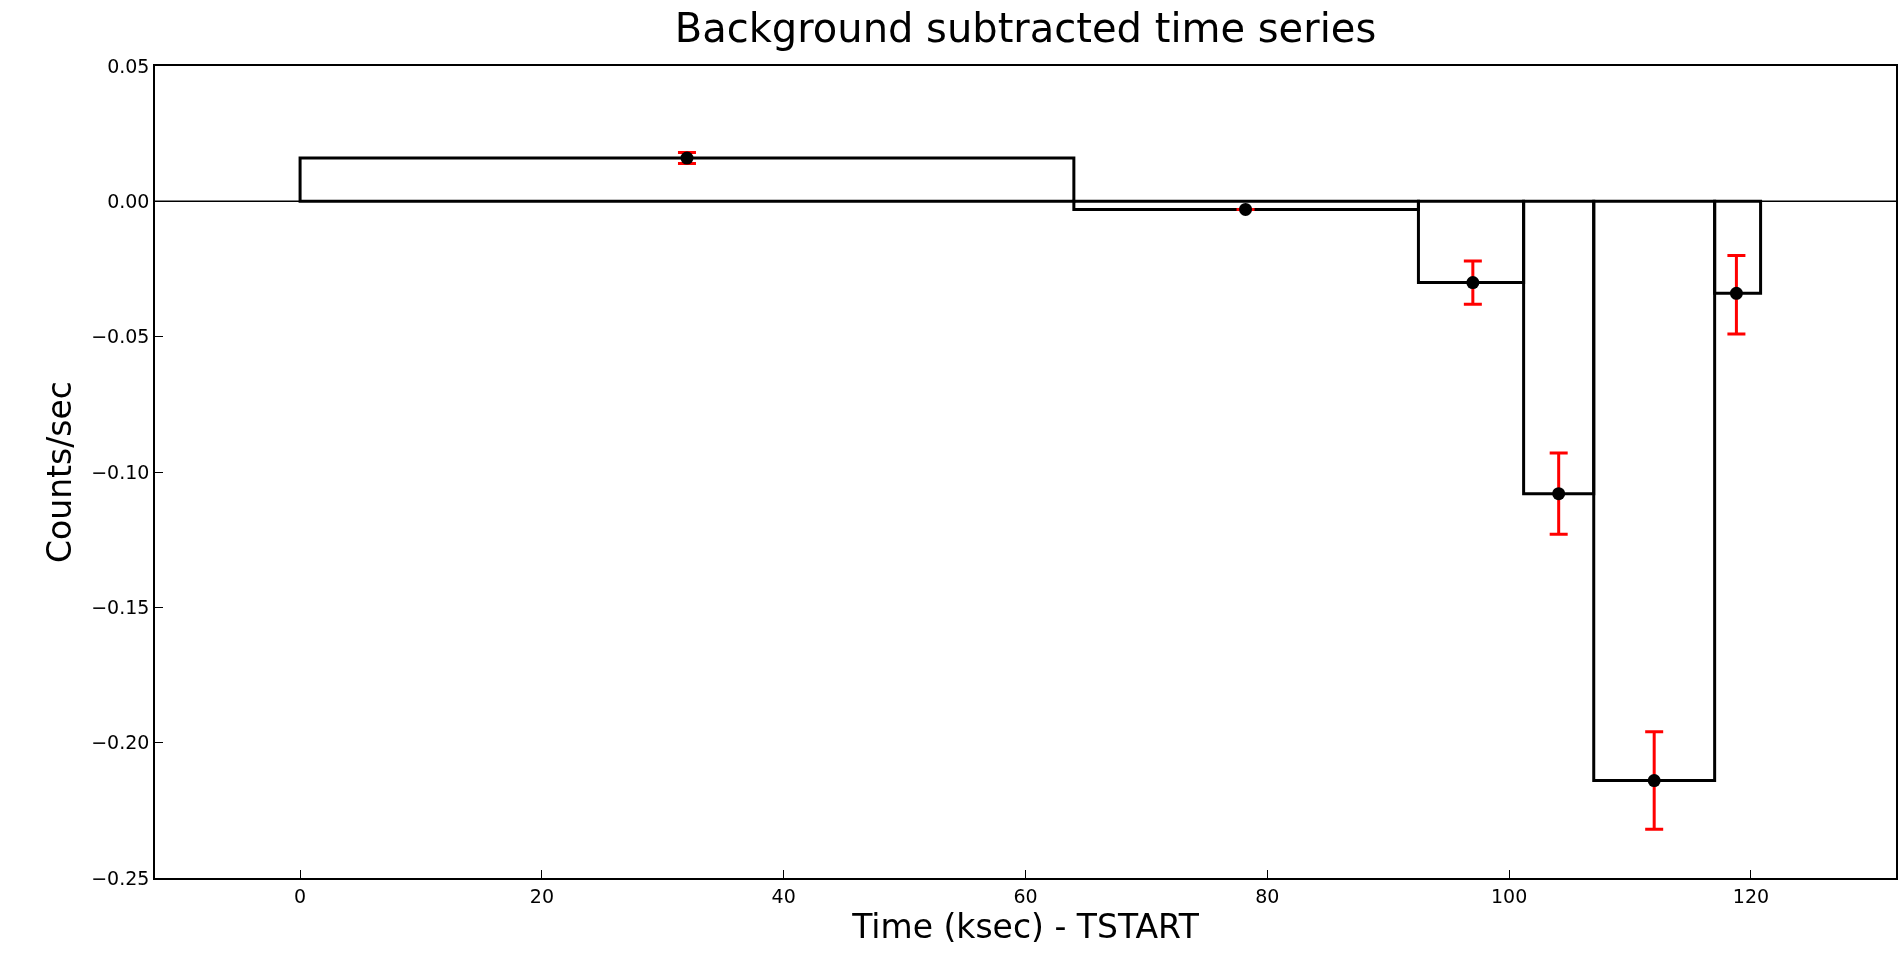 The height and width of the screenshot is (962, 1899). What do you see at coordinates (541, 895) in the screenshot?
I see `x-tick-label: 20` at bounding box center [541, 895].